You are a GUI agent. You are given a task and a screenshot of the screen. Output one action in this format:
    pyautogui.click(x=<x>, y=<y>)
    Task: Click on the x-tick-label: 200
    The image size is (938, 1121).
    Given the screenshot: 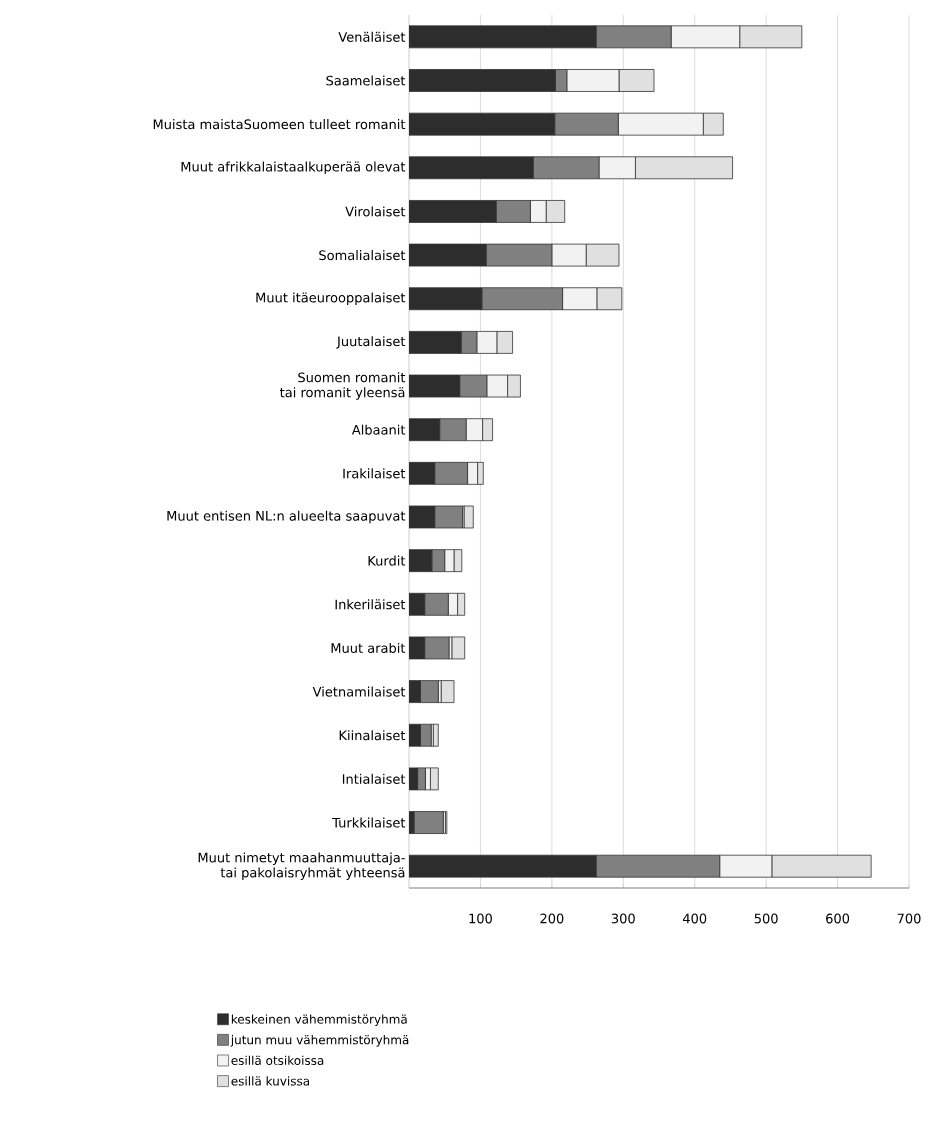 What is the action you would take?
    pyautogui.click(x=552, y=918)
    